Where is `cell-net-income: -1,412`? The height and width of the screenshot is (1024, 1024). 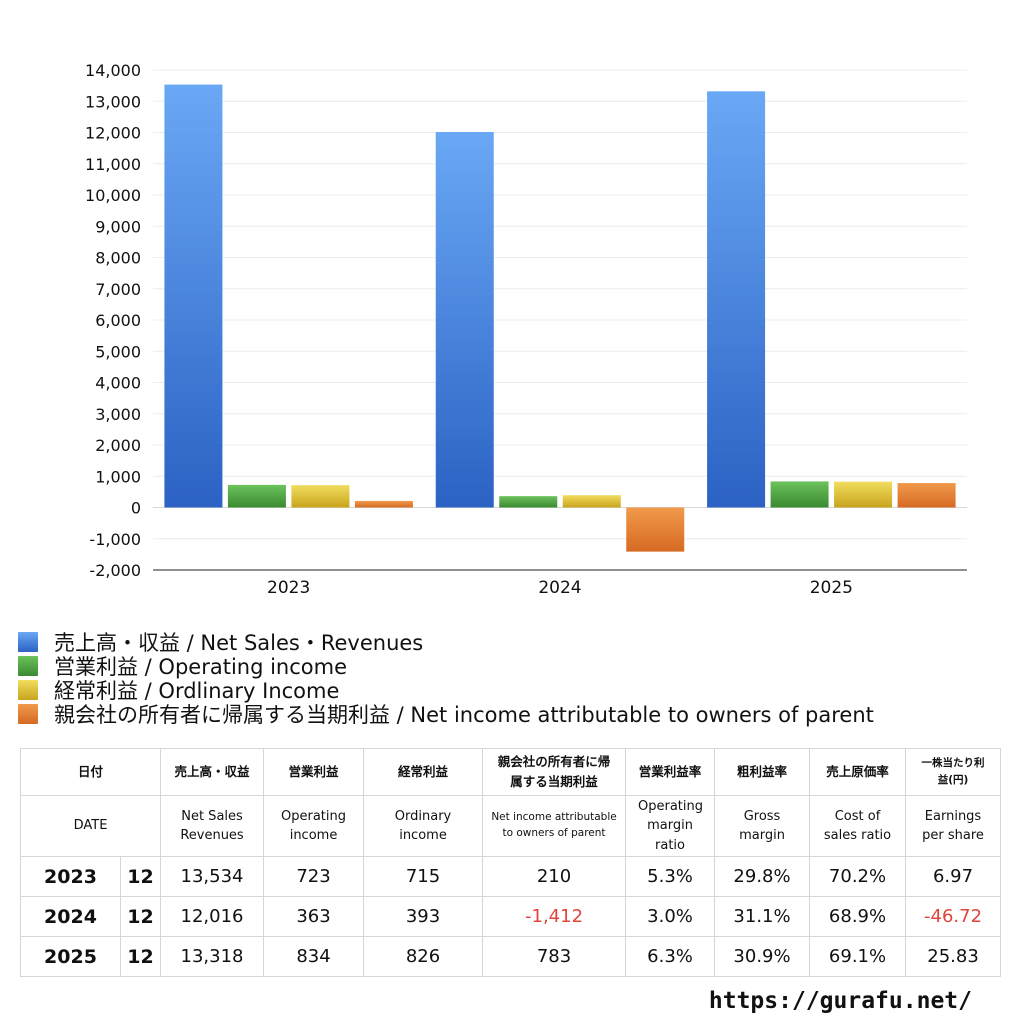
cell-net-income: -1,412 is located at coordinates (554, 916).